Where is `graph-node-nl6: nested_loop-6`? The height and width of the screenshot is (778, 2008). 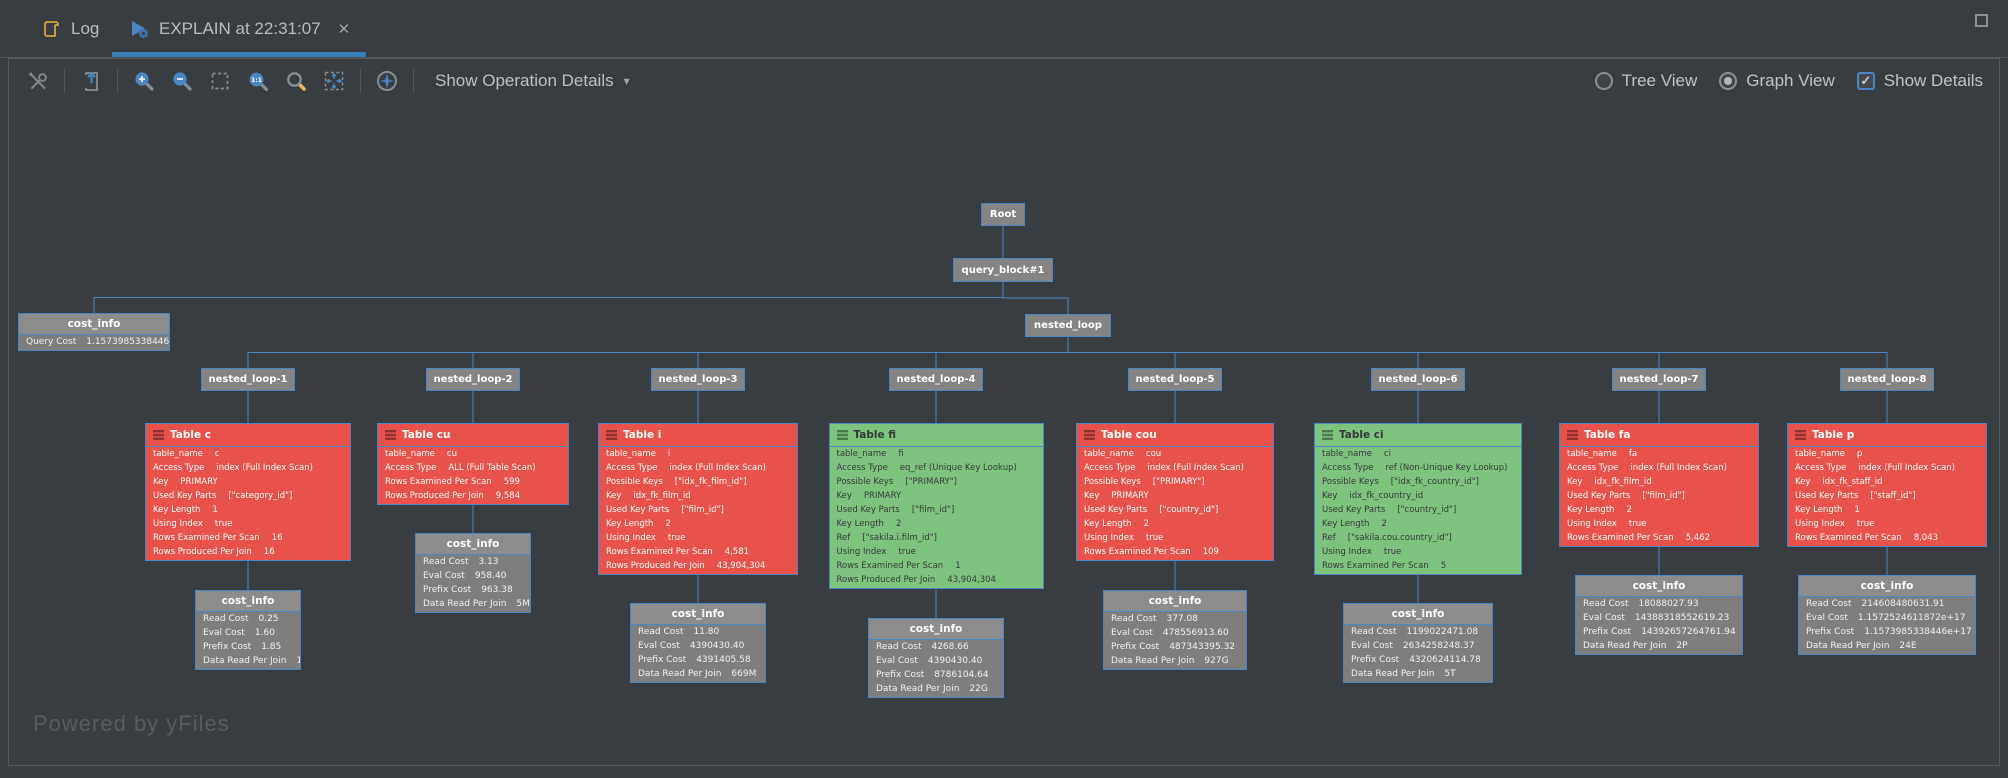 graph-node-nl6: nested_loop-6 is located at coordinates (1418, 379).